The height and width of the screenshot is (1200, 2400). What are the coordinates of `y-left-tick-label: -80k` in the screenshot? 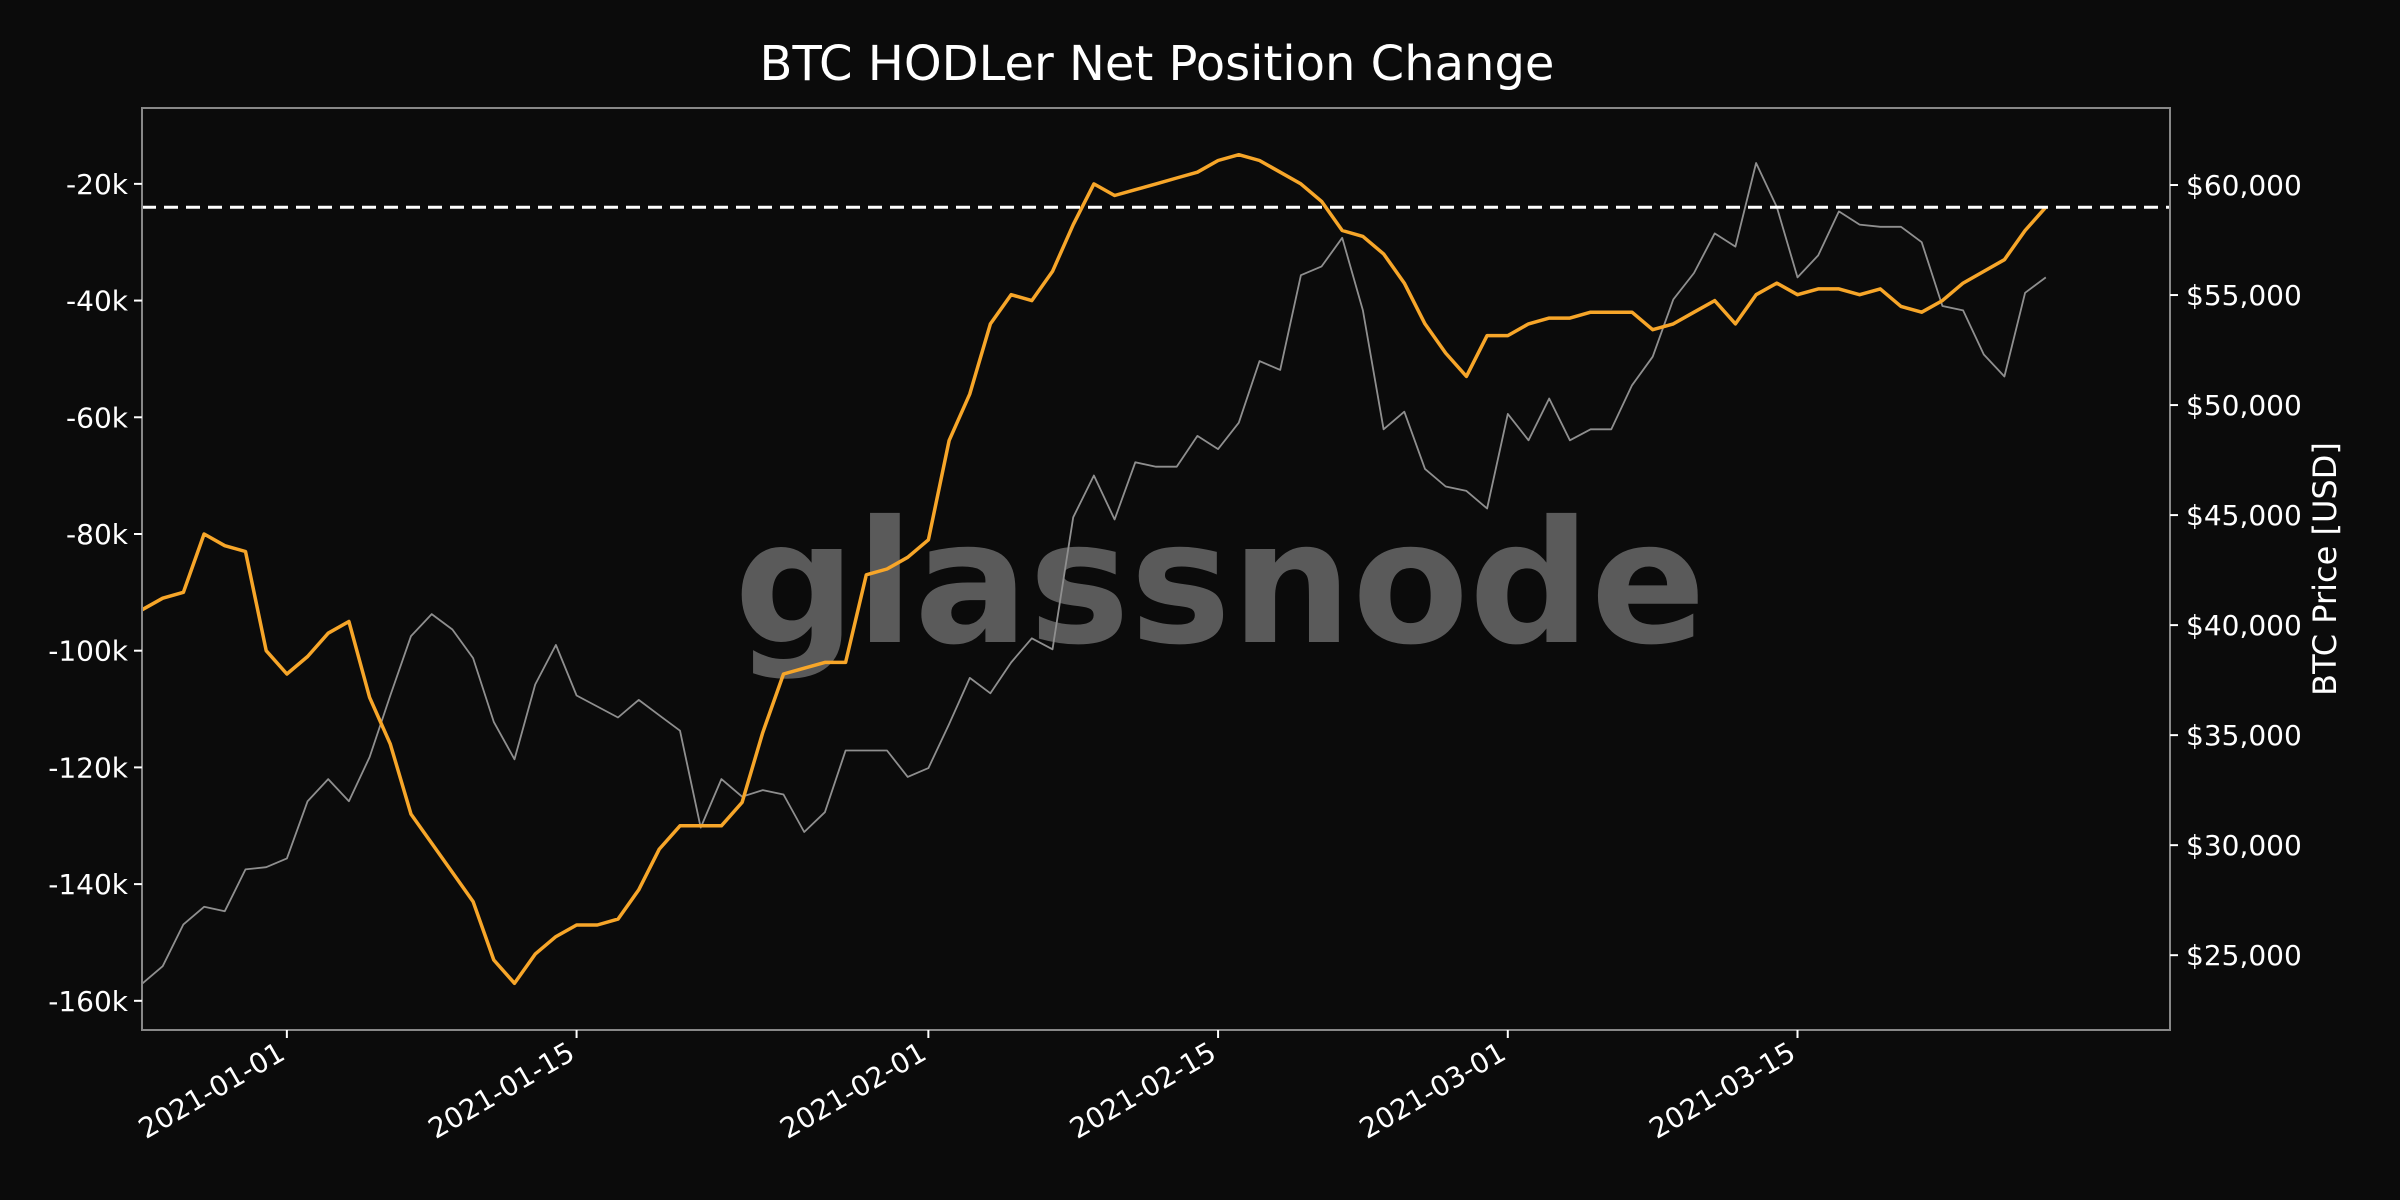 It's located at (97, 534).